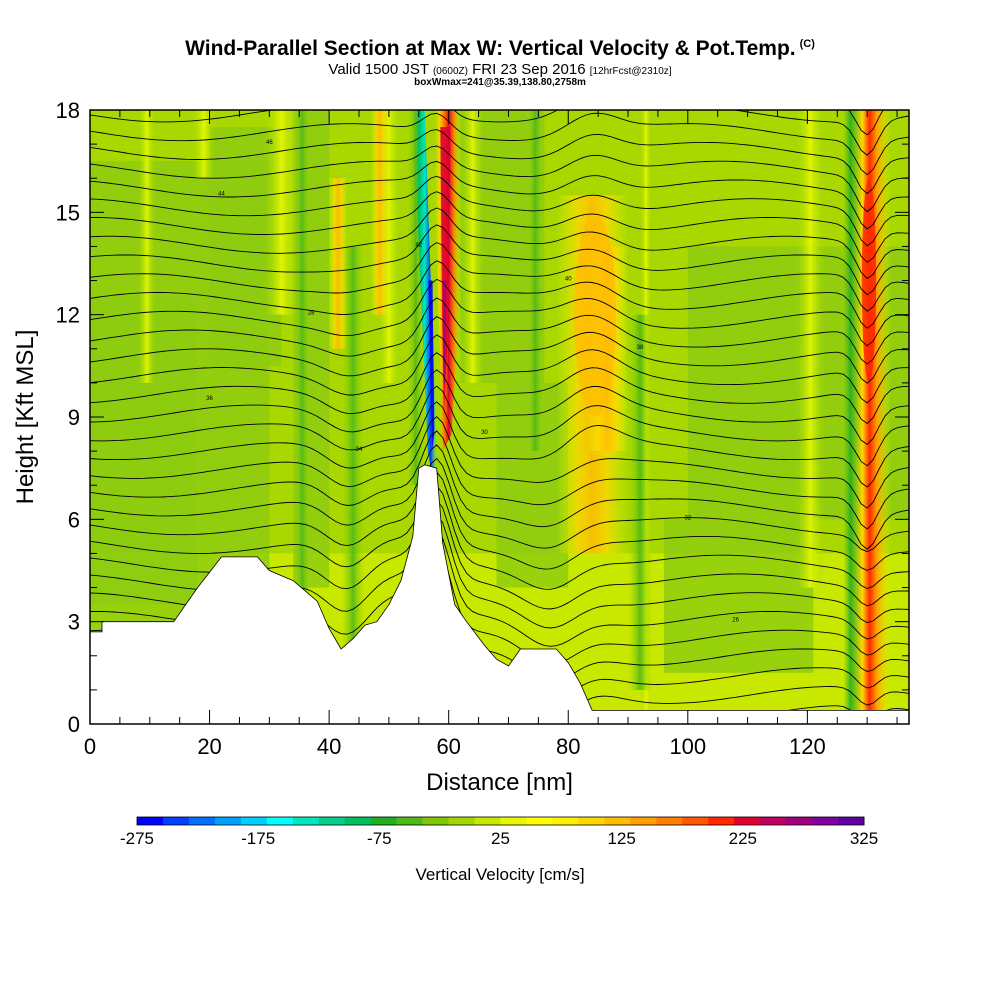 The width and height of the screenshot is (1000, 1000). I want to click on updraft-peak, so click(445, 331).